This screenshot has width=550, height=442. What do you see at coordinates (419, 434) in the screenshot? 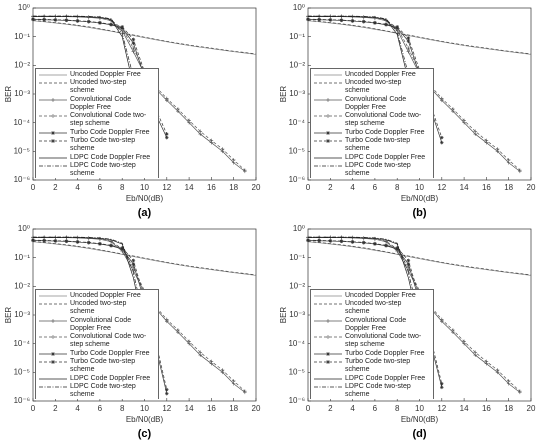
I see `caption: (d)` at bounding box center [419, 434].